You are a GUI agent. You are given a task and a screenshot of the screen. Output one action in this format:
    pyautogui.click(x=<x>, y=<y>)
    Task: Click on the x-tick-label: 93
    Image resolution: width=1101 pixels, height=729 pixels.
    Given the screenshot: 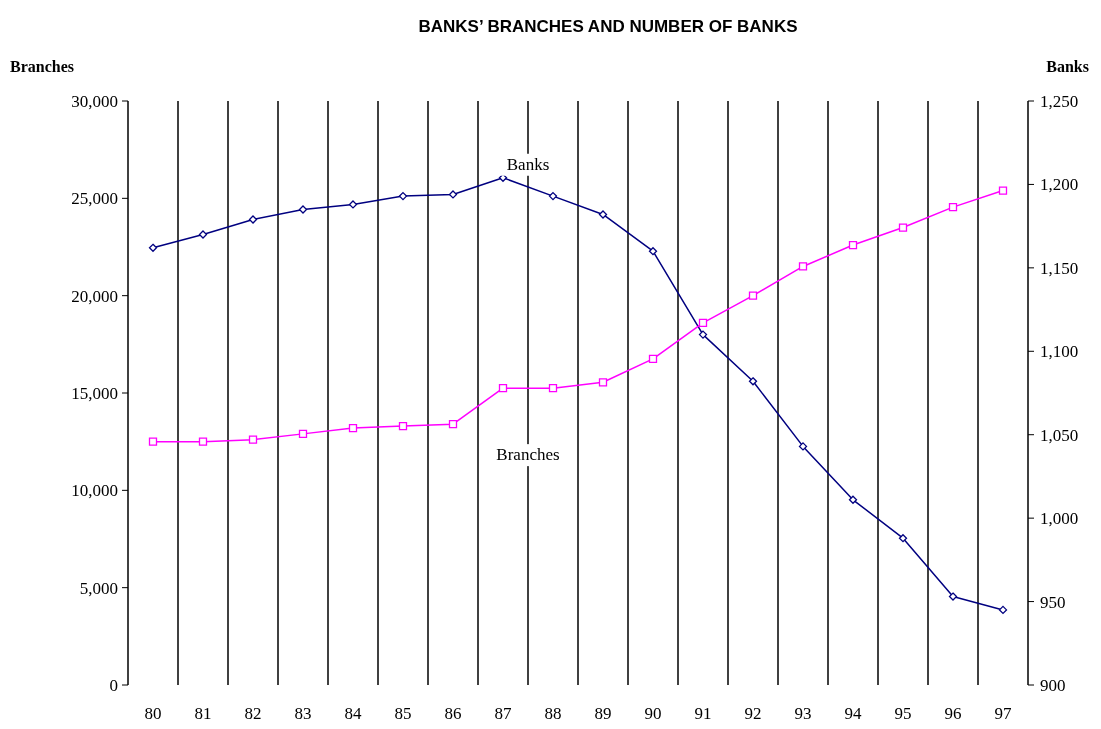 What is the action you would take?
    pyautogui.click(x=803, y=713)
    